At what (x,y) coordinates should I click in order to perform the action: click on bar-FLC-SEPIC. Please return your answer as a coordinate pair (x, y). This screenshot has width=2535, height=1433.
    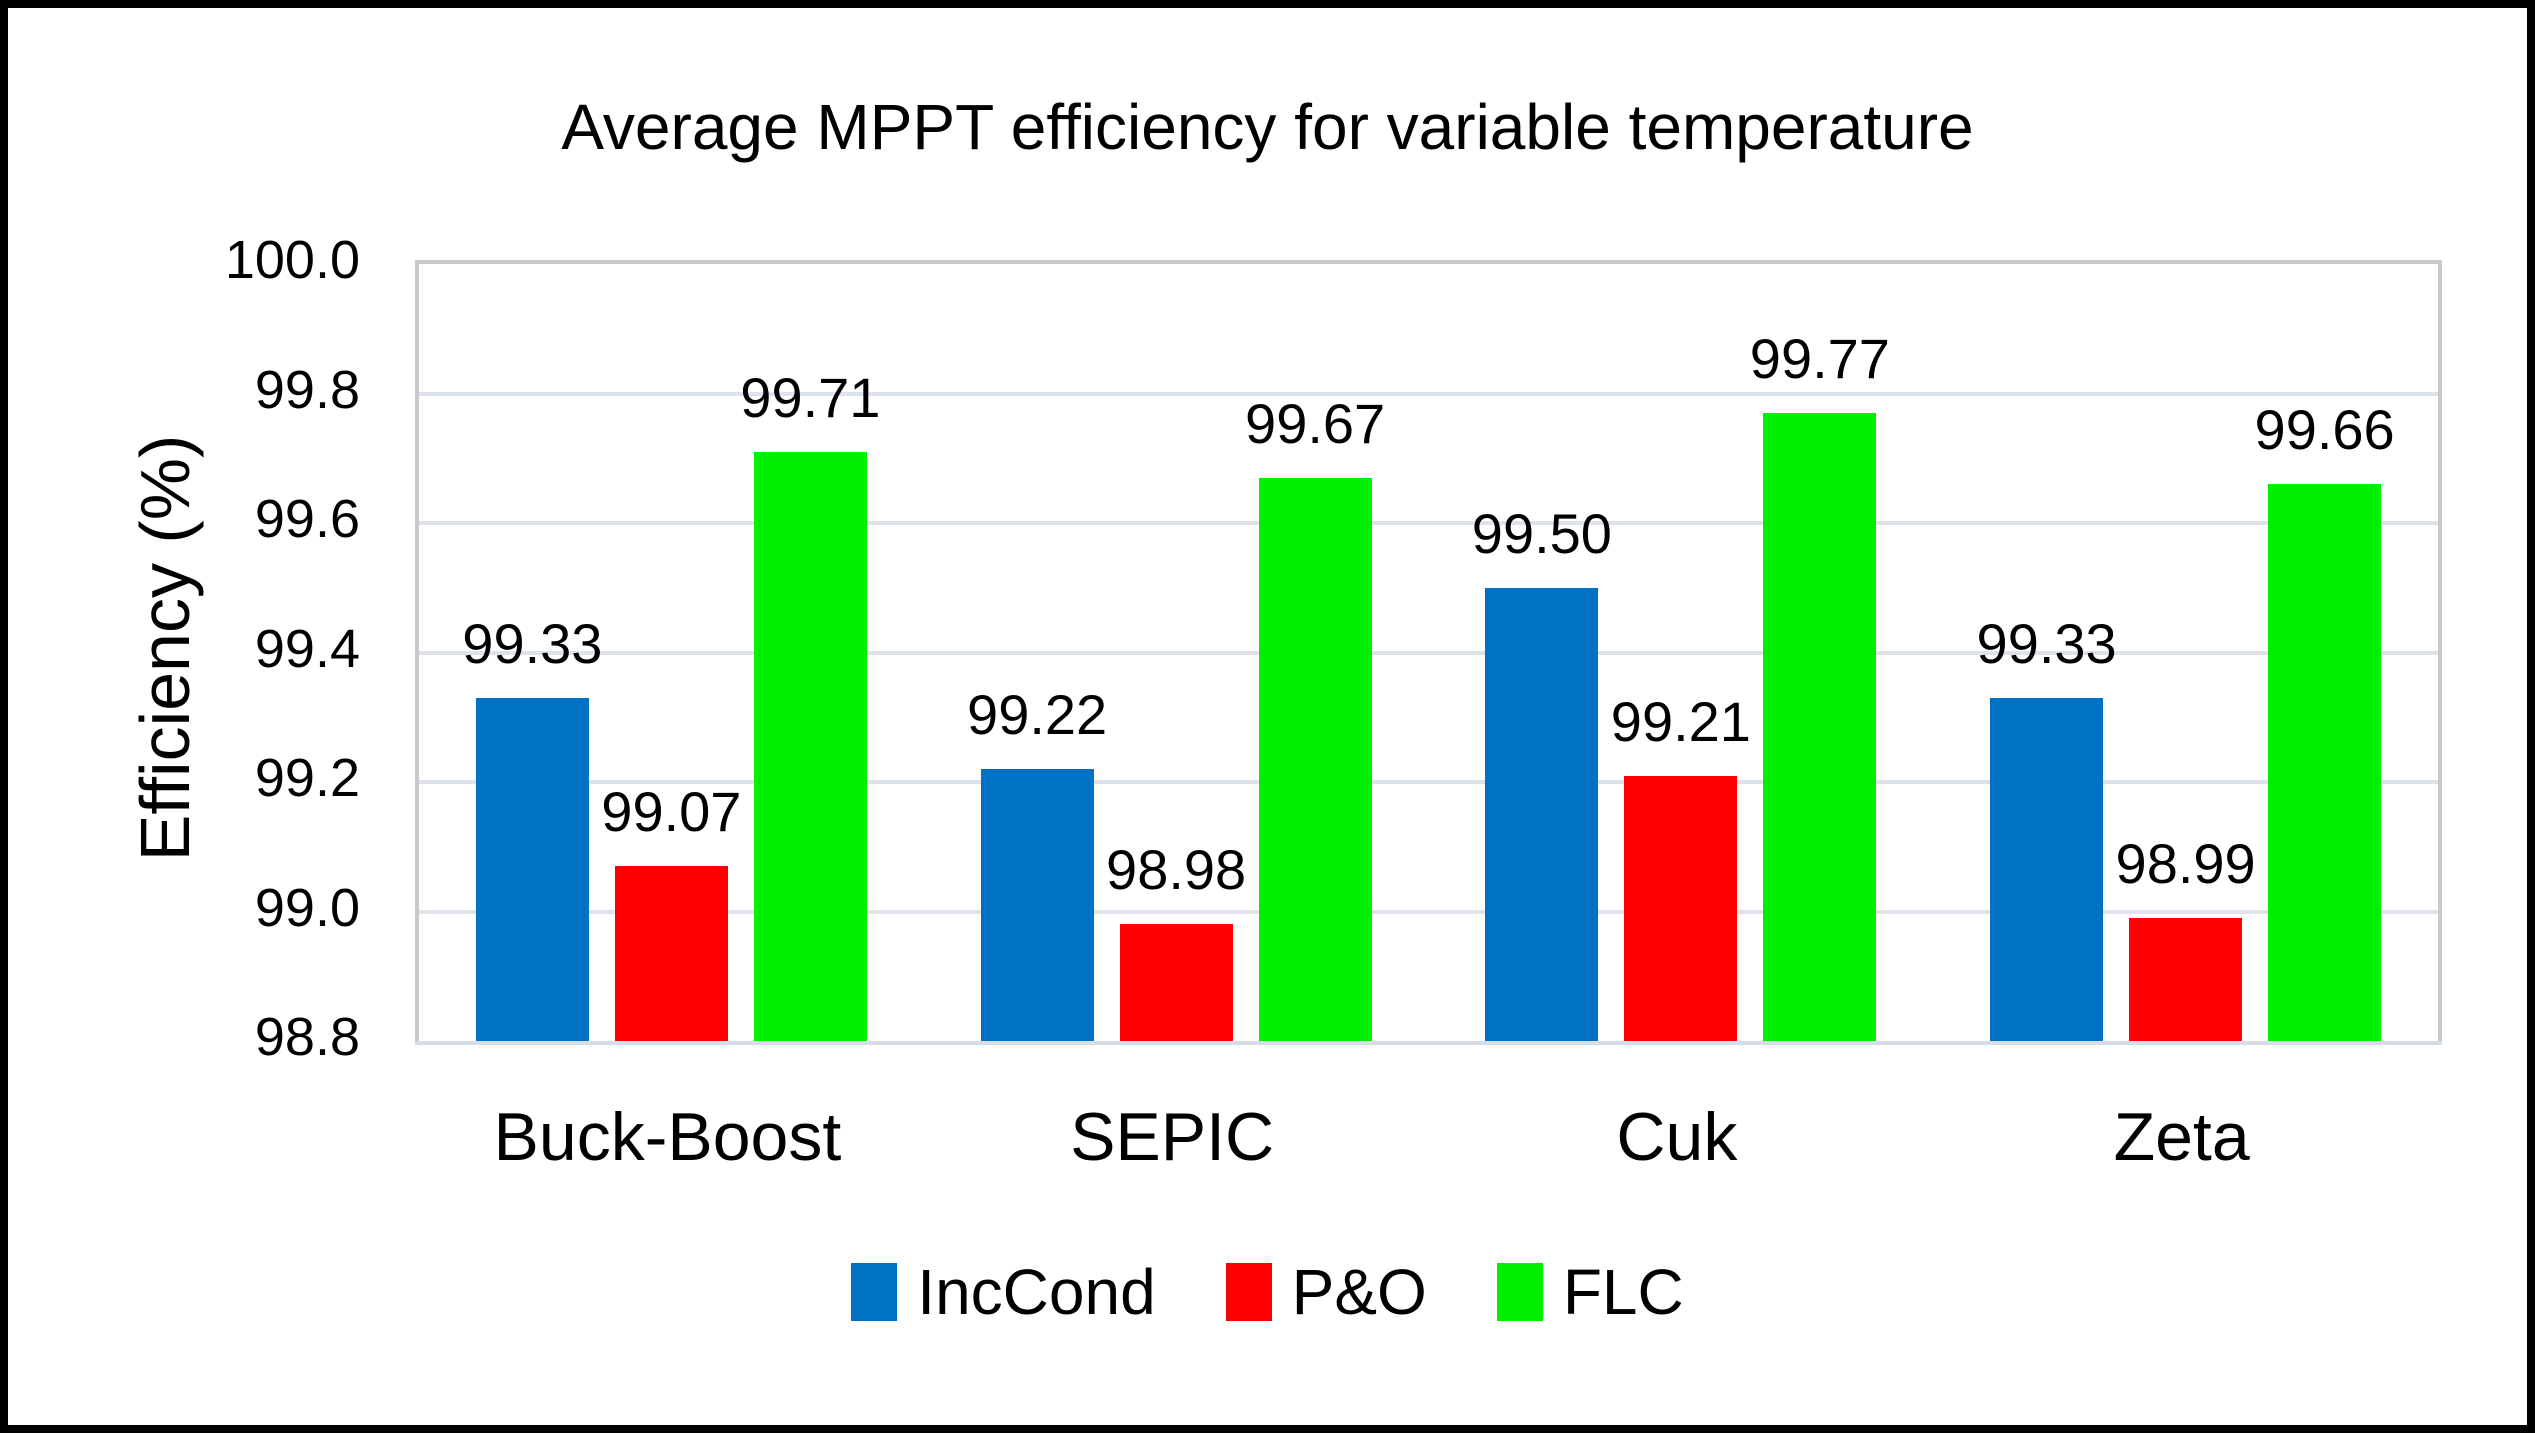
    Looking at the image, I should click on (1315, 759).